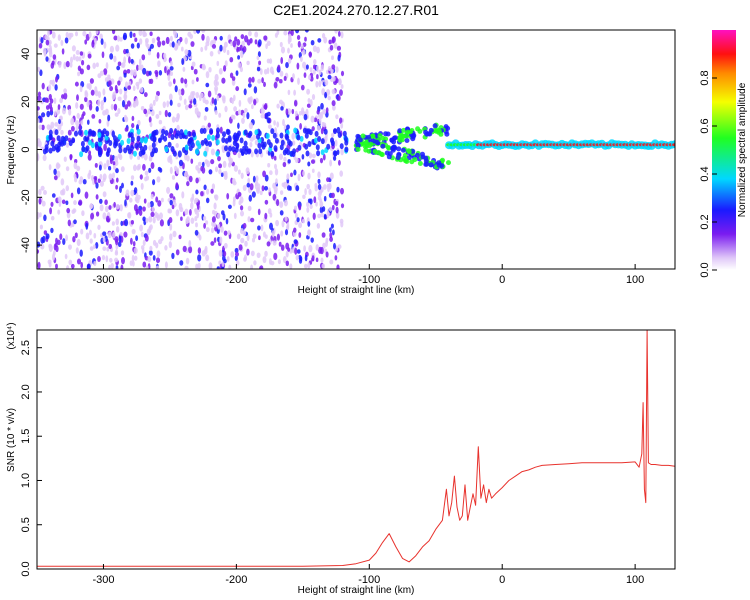 The image size is (750, 600). What do you see at coordinates (31, 458) in the screenshot?
I see `snr-y-ticks: 0.0 0.5 1.0 1.5 2.0 2.5` at bounding box center [31, 458].